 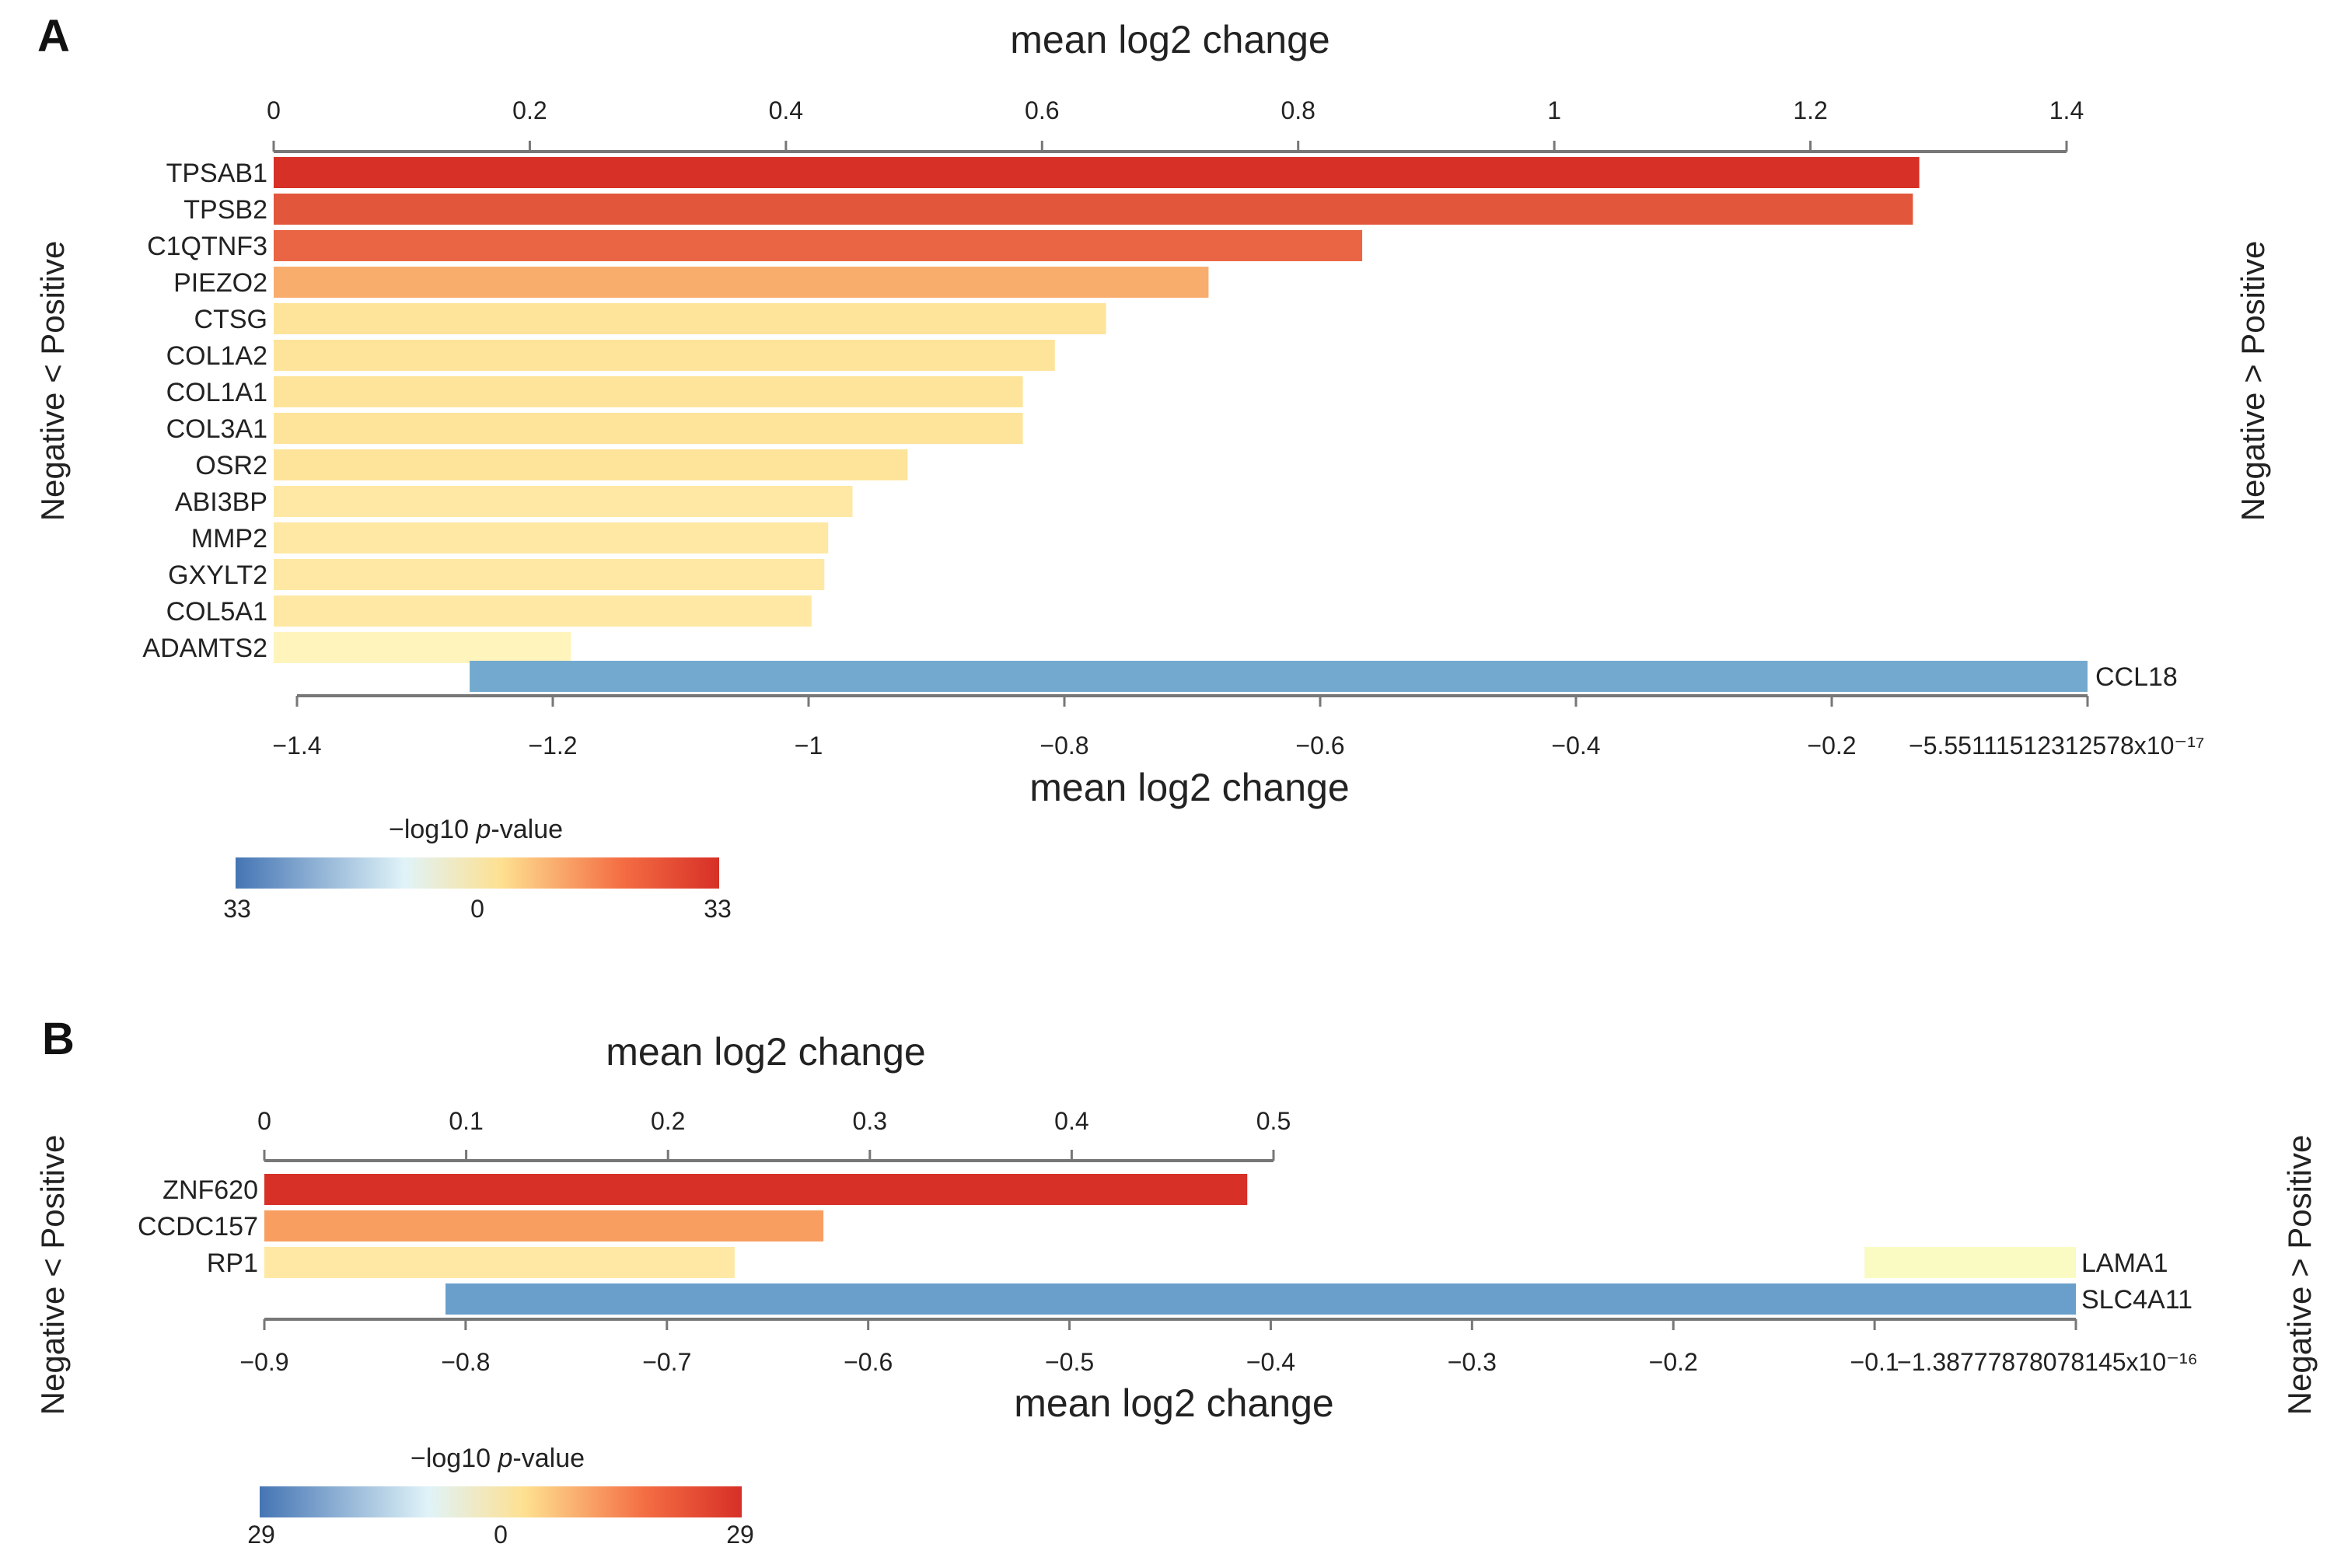 What do you see at coordinates (1875, 1362) in the screenshot?
I see `panel-b-bottom-tick-label: −0.1` at bounding box center [1875, 1362].